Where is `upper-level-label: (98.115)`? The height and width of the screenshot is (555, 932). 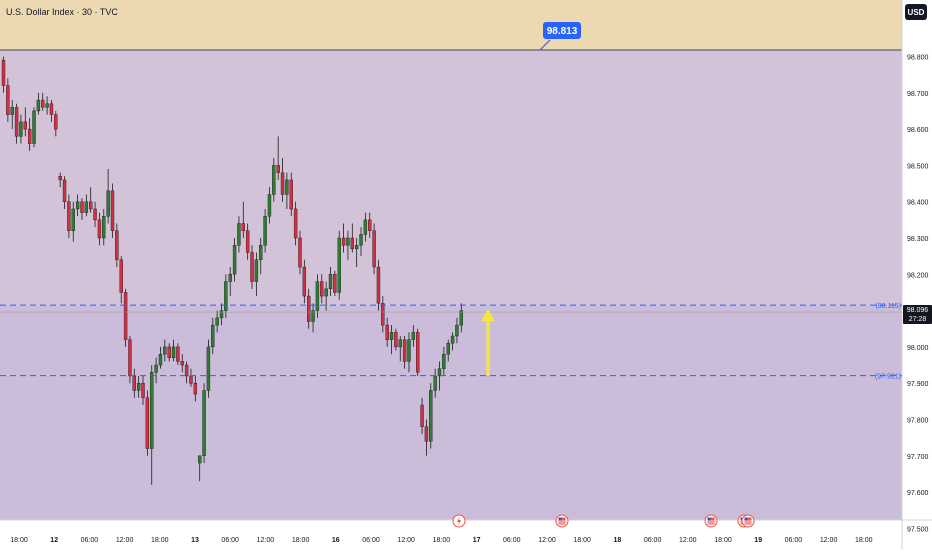
upper-level-label: (98.115) is located at coordinates (888, 306).